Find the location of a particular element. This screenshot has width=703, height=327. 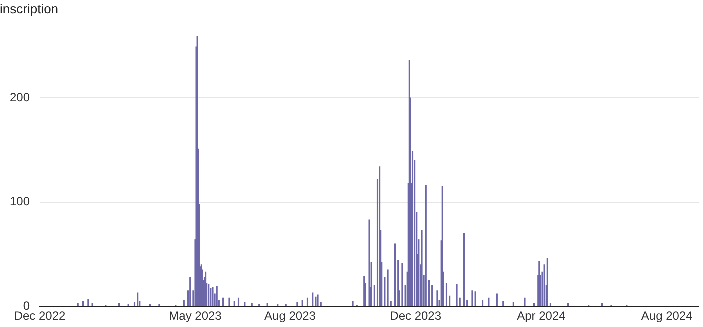

x-tick-label: May 2023 is located at coordinates (195, 316).